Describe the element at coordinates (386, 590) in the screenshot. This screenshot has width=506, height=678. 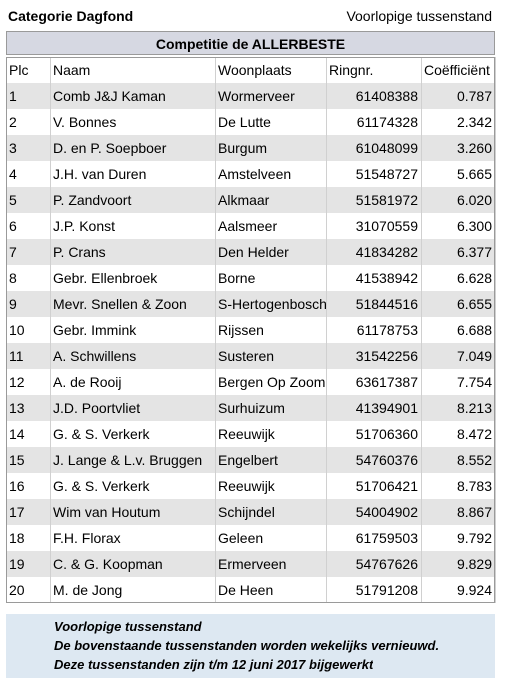
I see `table-cell: 51791208` at that location.